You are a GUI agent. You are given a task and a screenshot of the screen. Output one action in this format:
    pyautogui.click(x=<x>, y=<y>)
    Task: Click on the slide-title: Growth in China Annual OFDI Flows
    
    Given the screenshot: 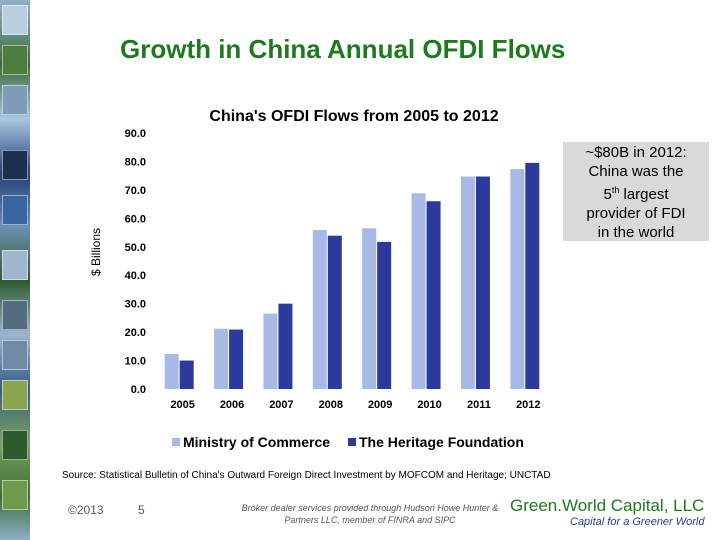 What is the action you would take?
    pyautogui.click(x=343, y=49)
    